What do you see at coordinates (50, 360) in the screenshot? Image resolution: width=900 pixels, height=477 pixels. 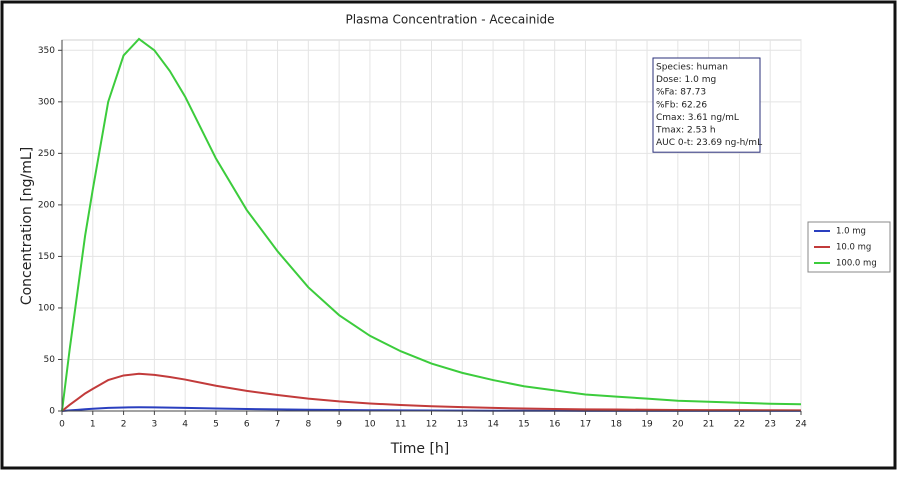 I see `y-tick-label: 50` at bounding box center [50, 360].